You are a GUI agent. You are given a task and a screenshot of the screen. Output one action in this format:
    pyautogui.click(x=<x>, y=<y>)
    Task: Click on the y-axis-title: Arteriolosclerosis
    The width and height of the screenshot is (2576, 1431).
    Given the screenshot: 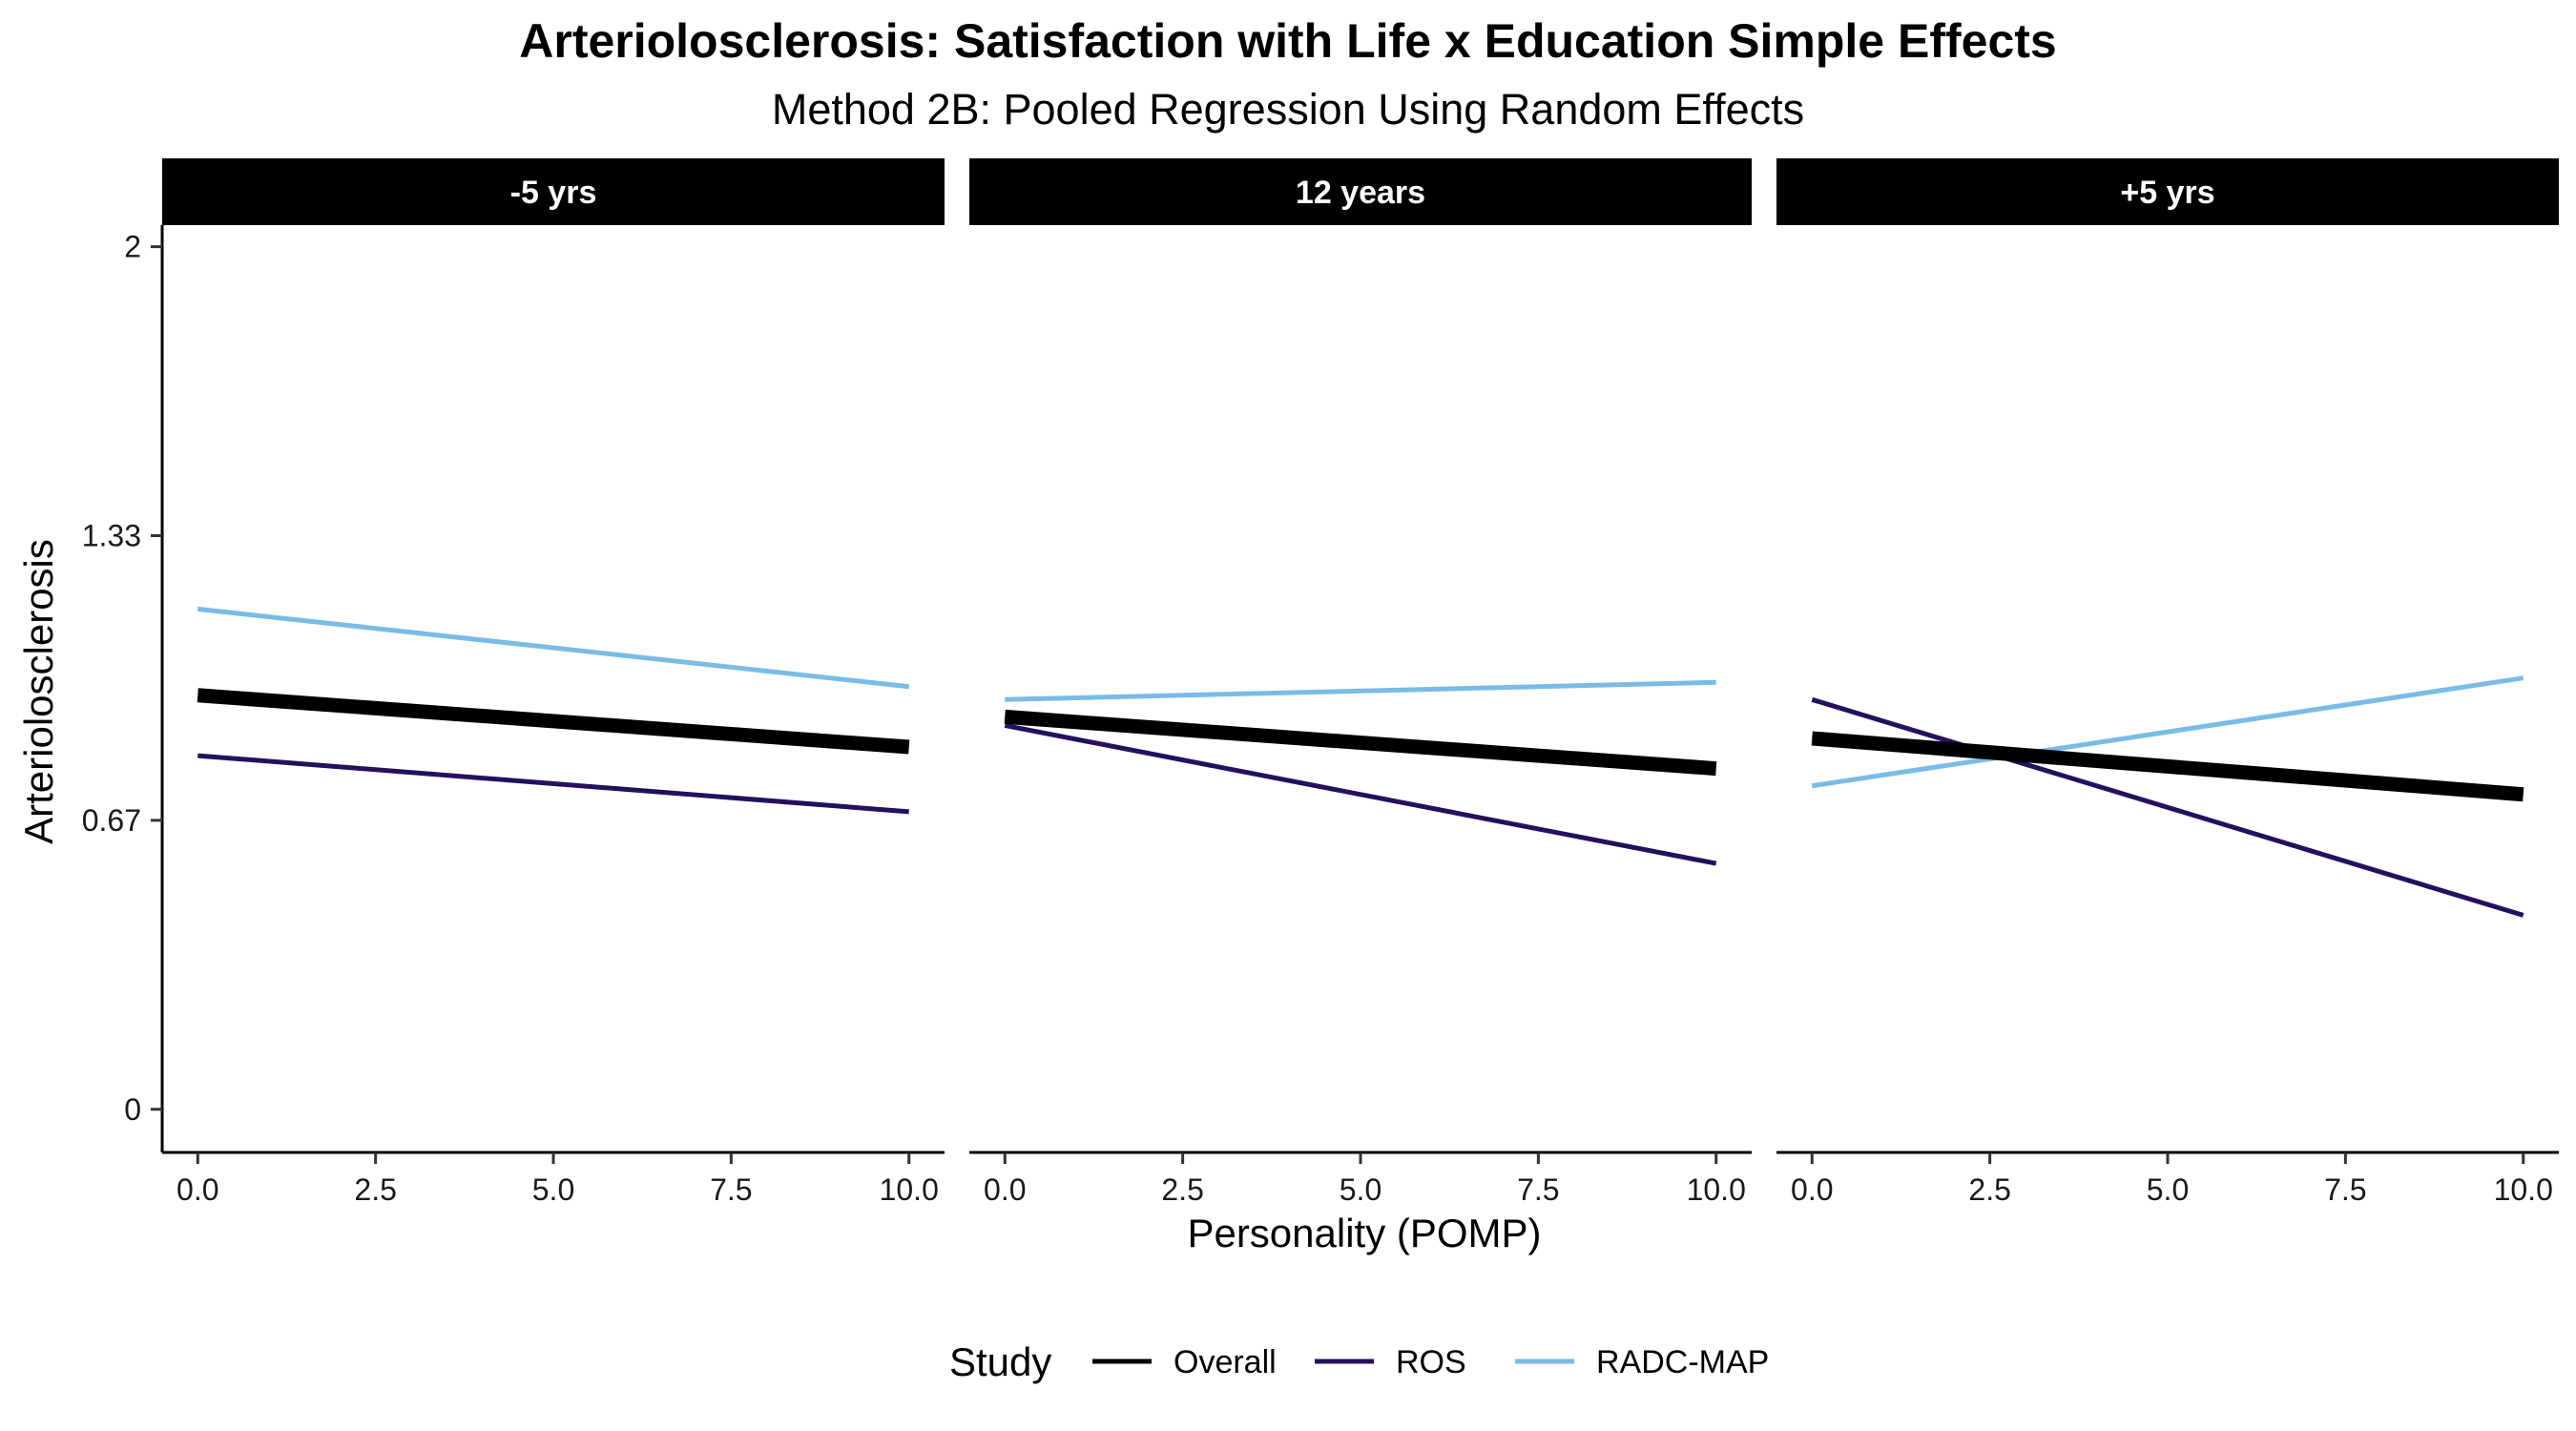 What is the action you would take?
    pyautogui.click(x=38, y=692)
    